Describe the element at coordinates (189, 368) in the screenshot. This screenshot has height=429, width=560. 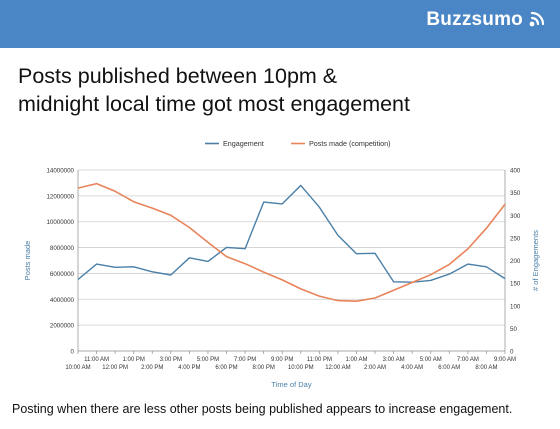
I see `x-tick-label: 4:00 PM` at that location.